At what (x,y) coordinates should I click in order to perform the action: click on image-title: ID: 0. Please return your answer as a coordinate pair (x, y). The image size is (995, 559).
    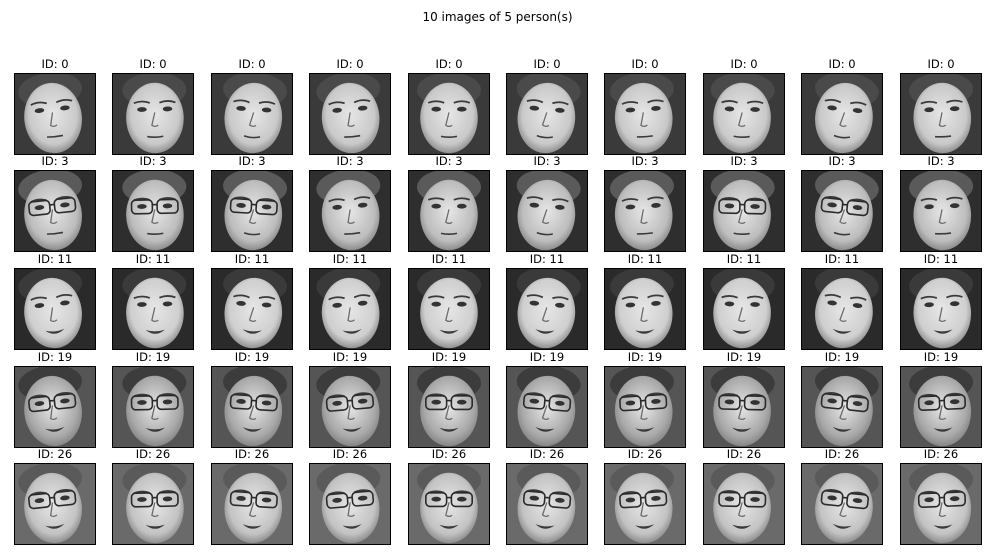
    Looking at the image, I should click on (449, 64).